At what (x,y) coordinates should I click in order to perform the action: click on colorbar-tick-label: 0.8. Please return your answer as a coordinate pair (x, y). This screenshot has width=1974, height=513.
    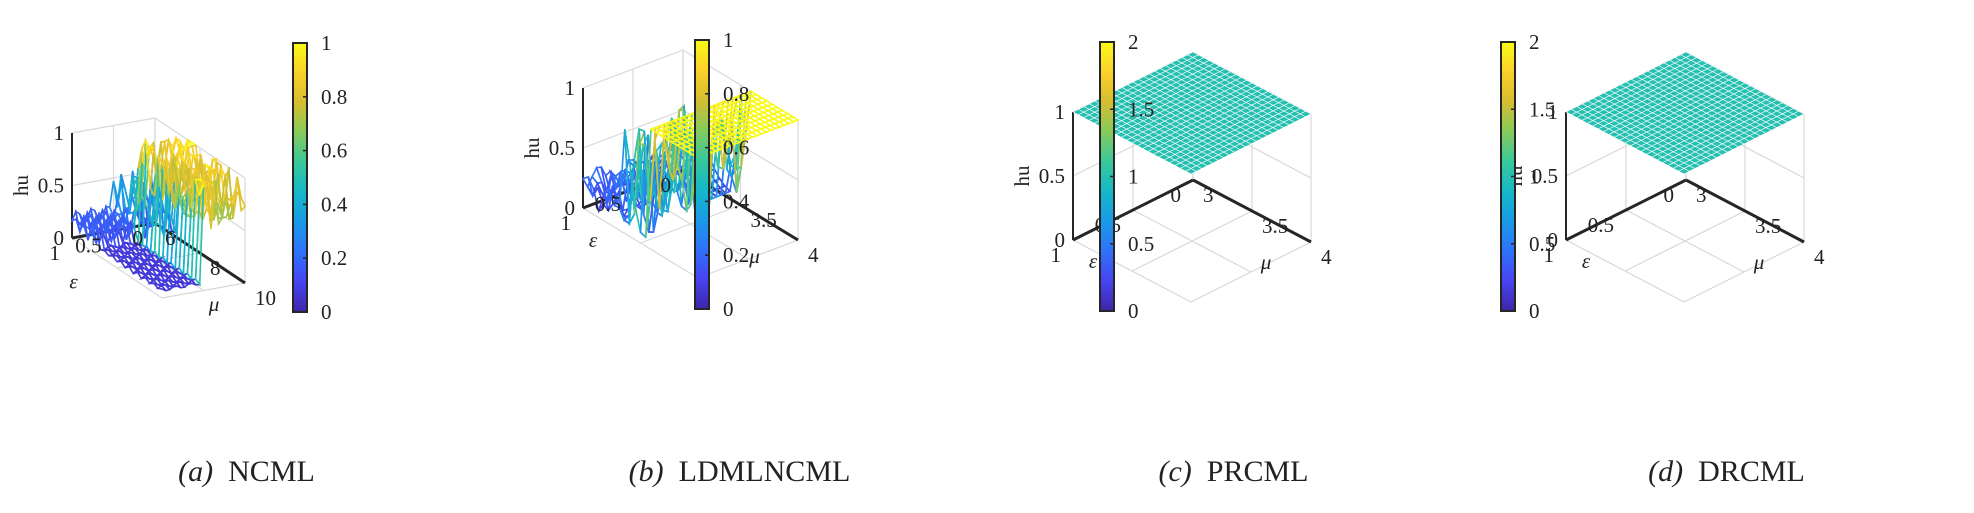
    Looking at the image, I should click on (736, 94).